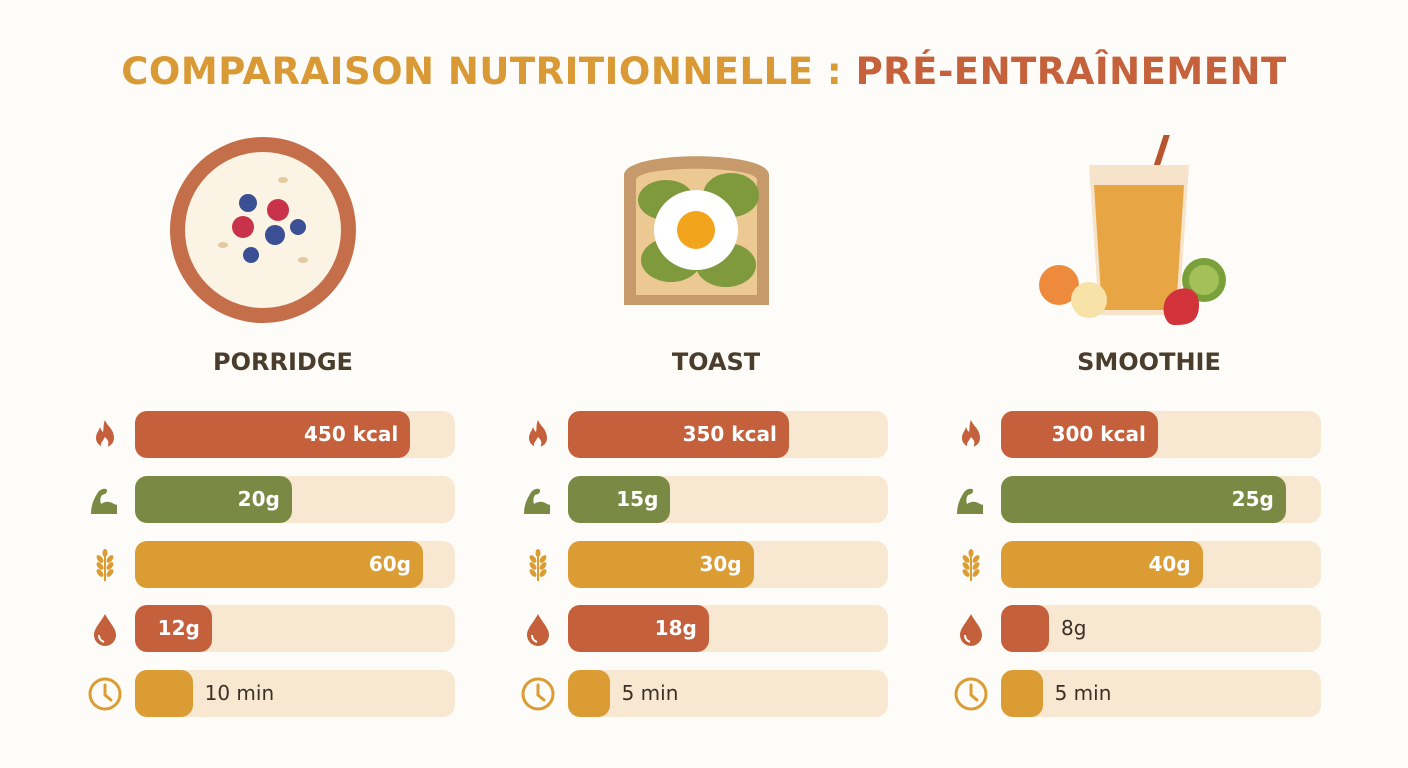 This screenshot has width=1408, height=768. What do you see at coordinates (720, 564) in the screenshot?
I see `bar-label: 30g` at bounding box center [720, 564].